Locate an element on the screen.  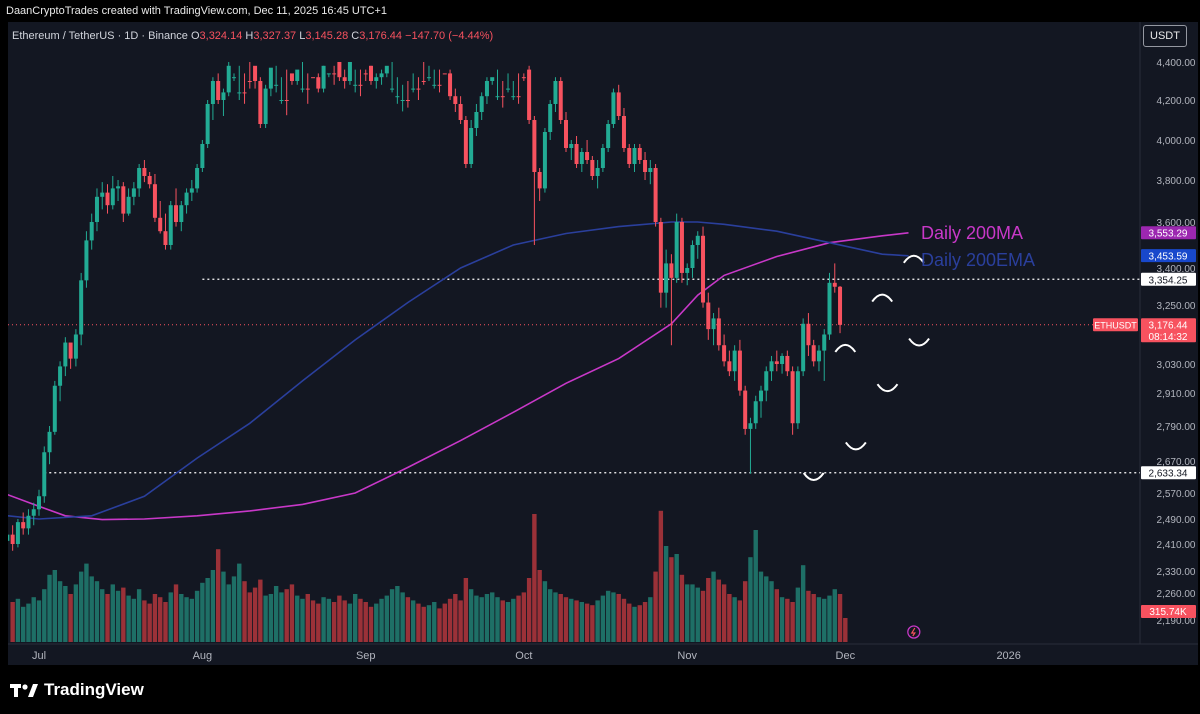
price-tag-label: 3,553.29 is located at coordinates (1168, 234).